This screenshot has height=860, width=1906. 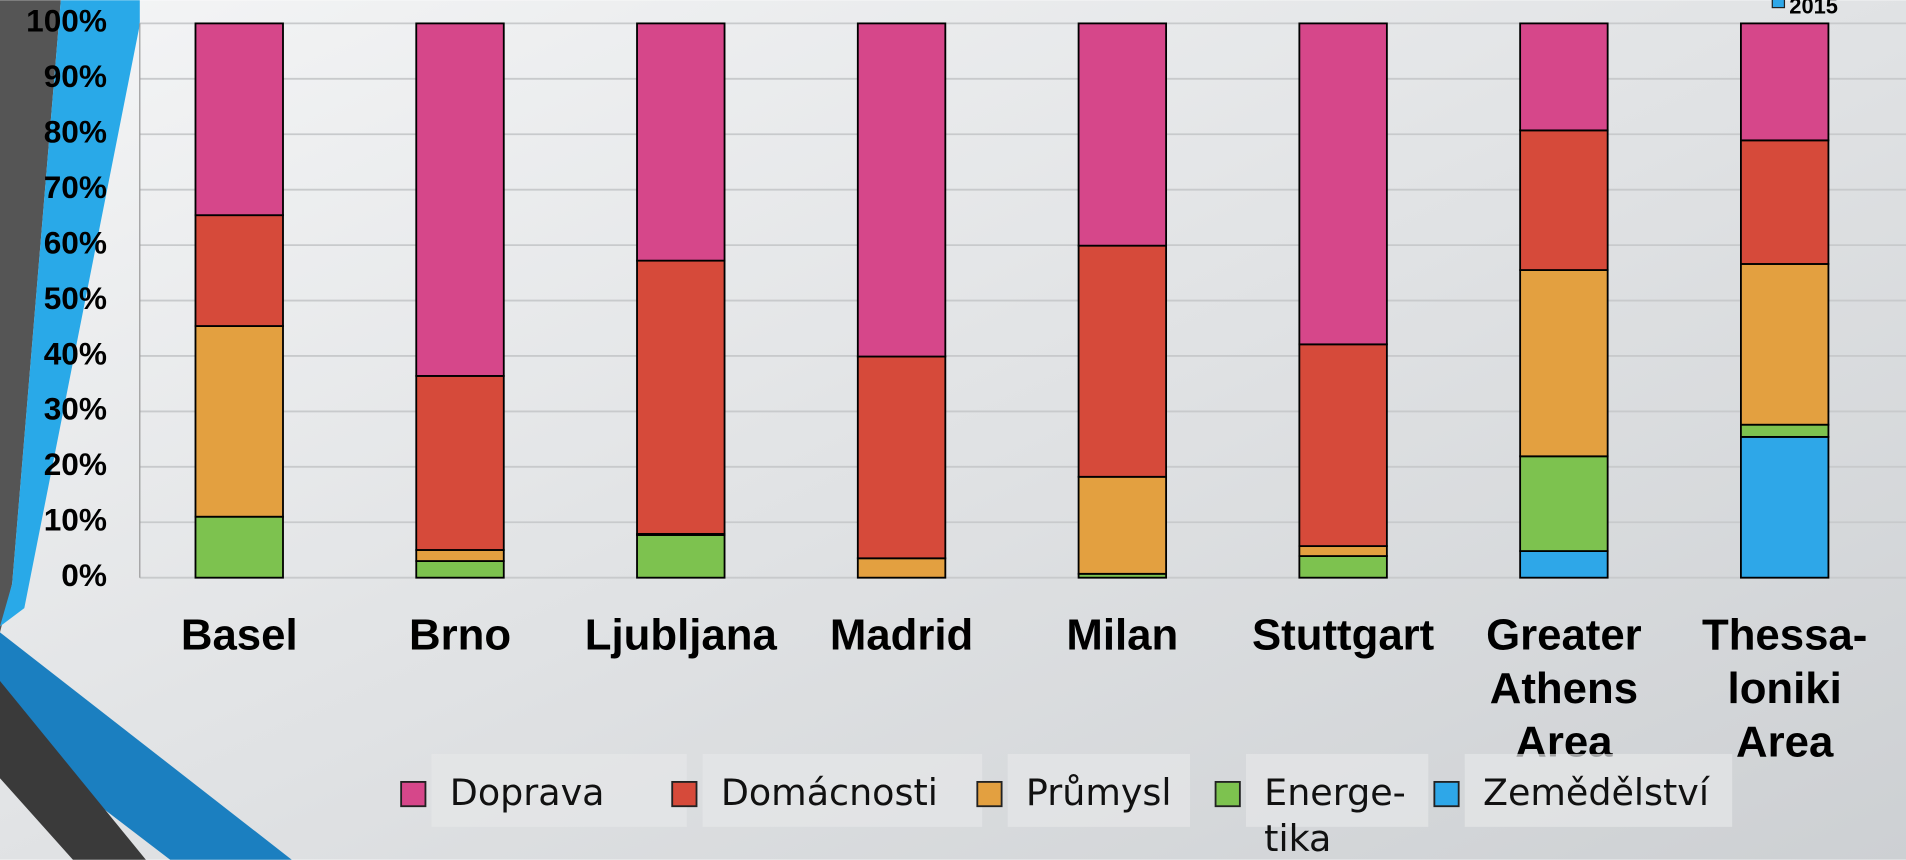 I want to click on legend-label: Doprava, so click(x=527, y=792).